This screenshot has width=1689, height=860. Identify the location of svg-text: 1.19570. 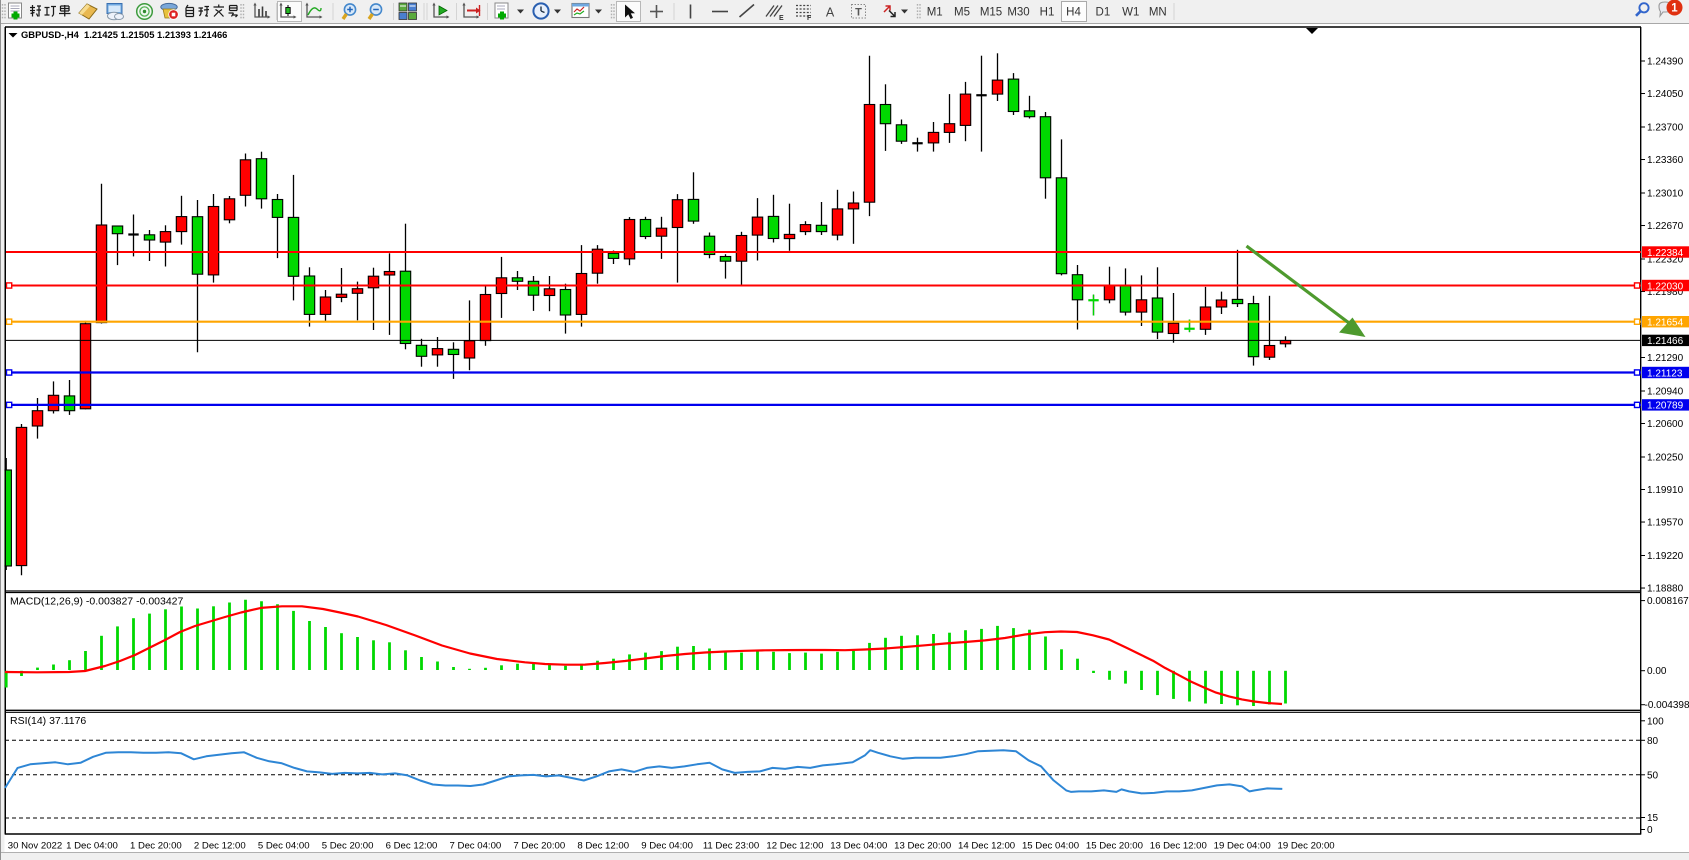
(1665, 523).